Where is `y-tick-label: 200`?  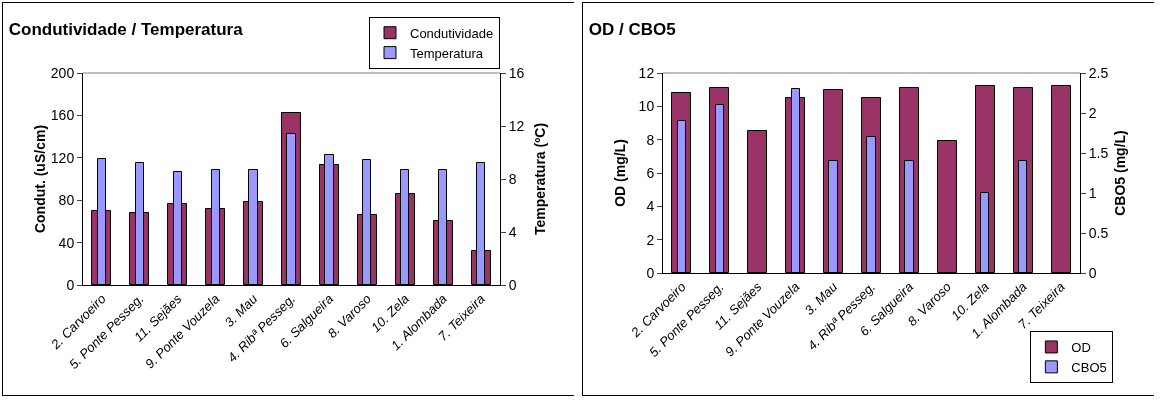
y-tick-label: 200 is located at coordinates (62, 72).